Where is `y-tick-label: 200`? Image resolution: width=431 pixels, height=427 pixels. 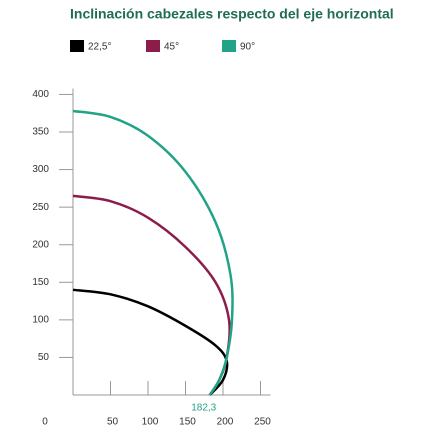 y-tick-label: 200 is located at coordinates (40, 244).